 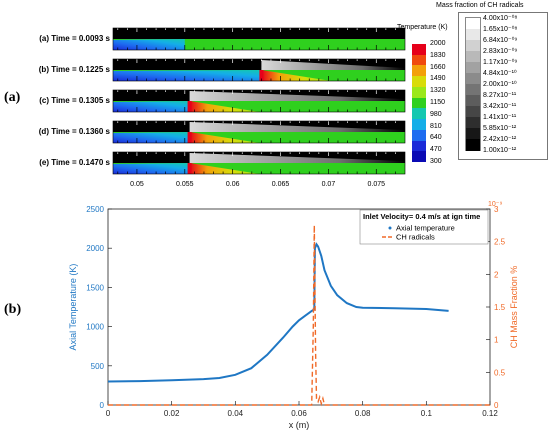 I want to click on y2-tick-label: 1, so click(x=496, y=340).